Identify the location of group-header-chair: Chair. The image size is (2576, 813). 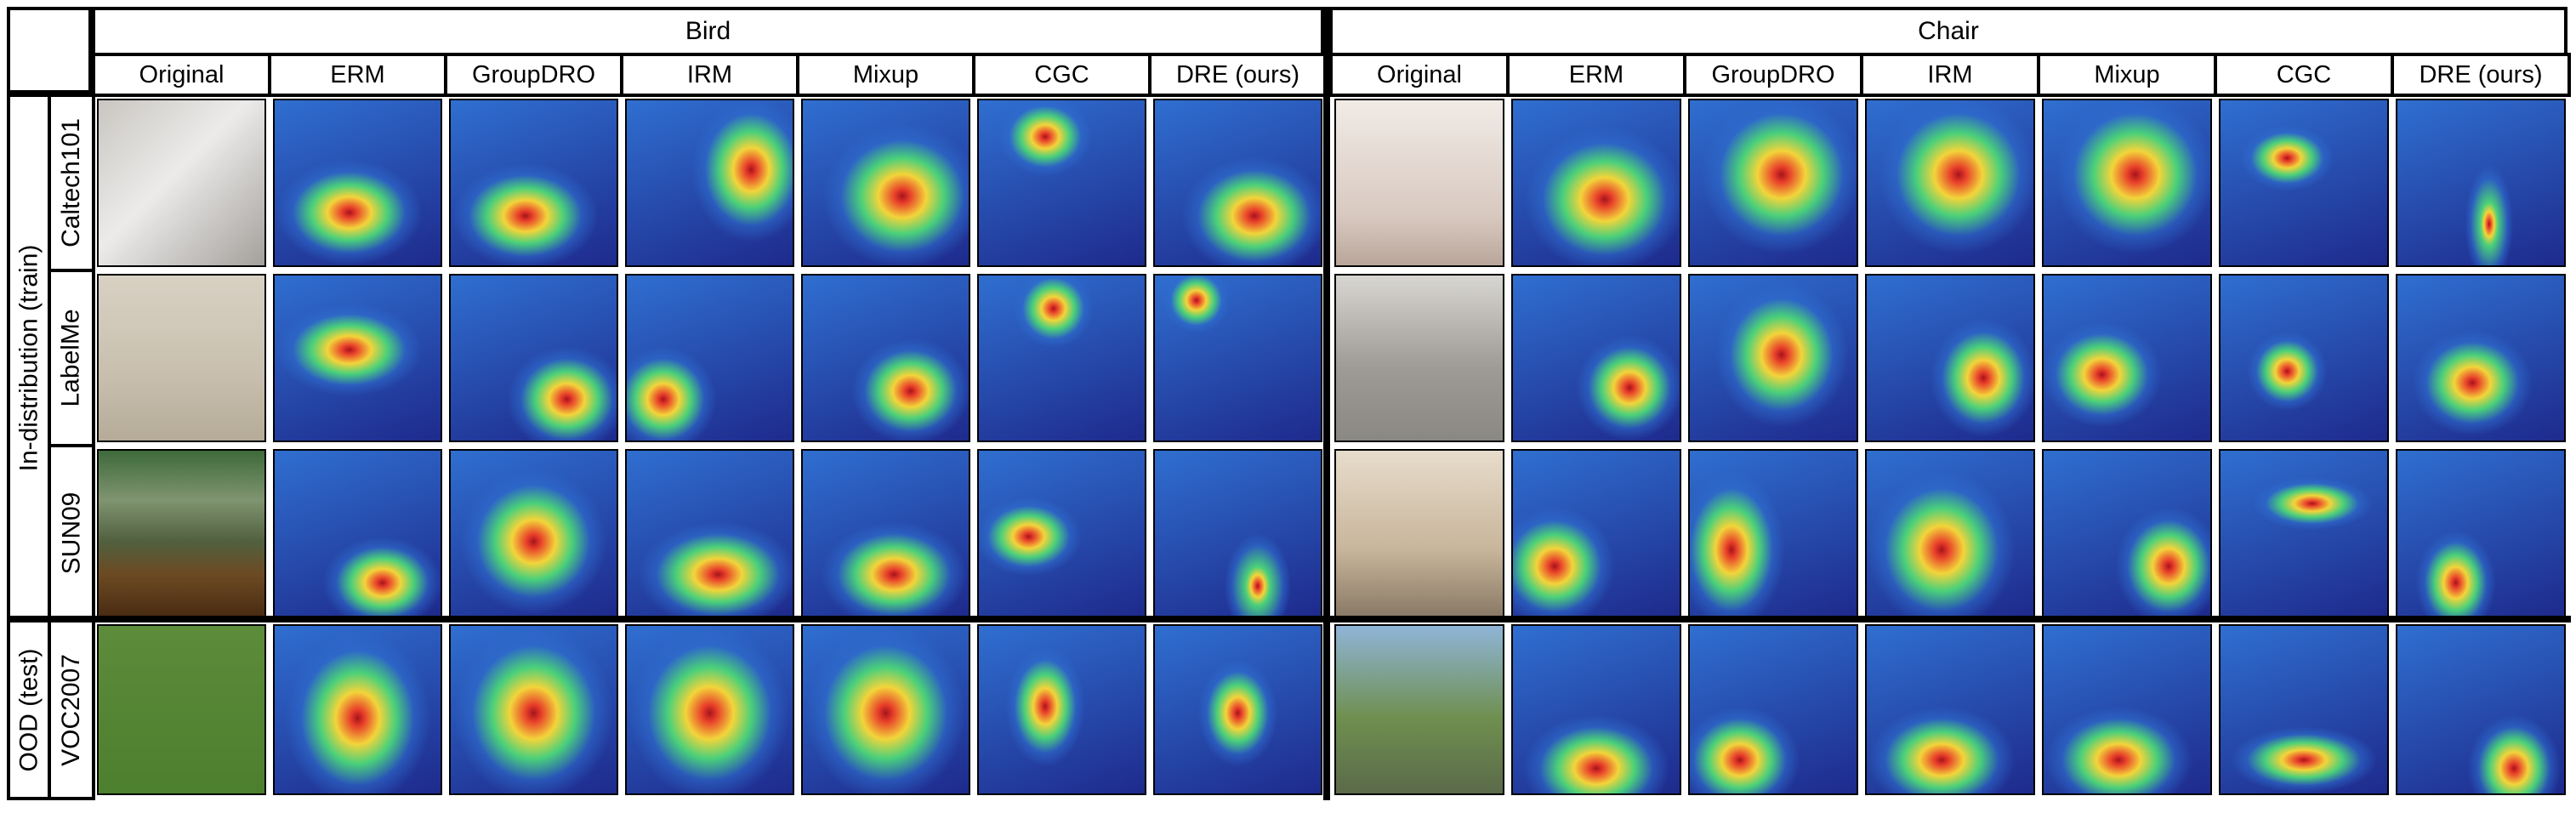
(1948, 32).